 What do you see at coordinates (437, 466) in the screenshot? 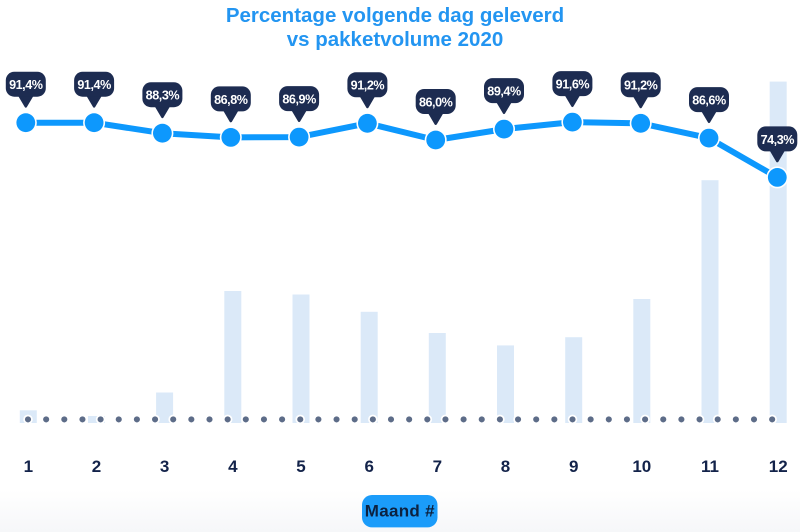
I see `svg-text: 7` at bounding box center [437, 466].